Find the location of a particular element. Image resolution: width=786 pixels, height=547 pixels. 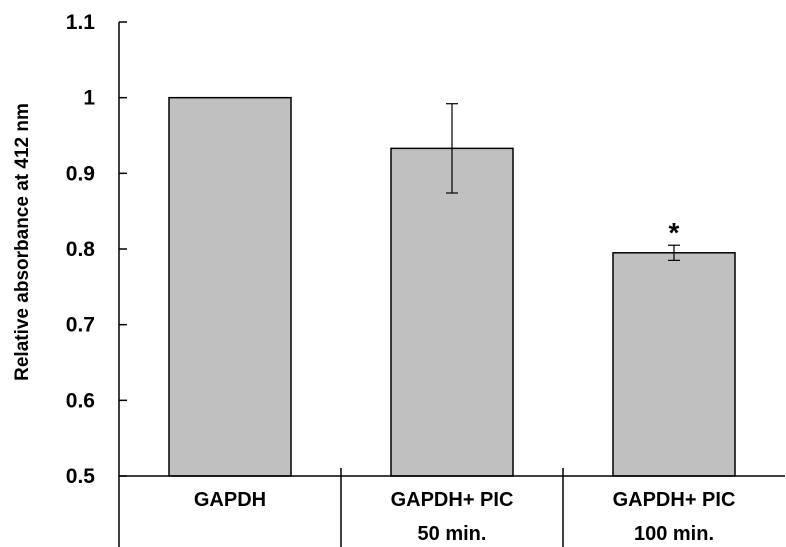

x-axis: GAPDH GAPDH+ PIC 50 min. GAPDH+ PIC 100 min. is located at coordinates (452, 507).